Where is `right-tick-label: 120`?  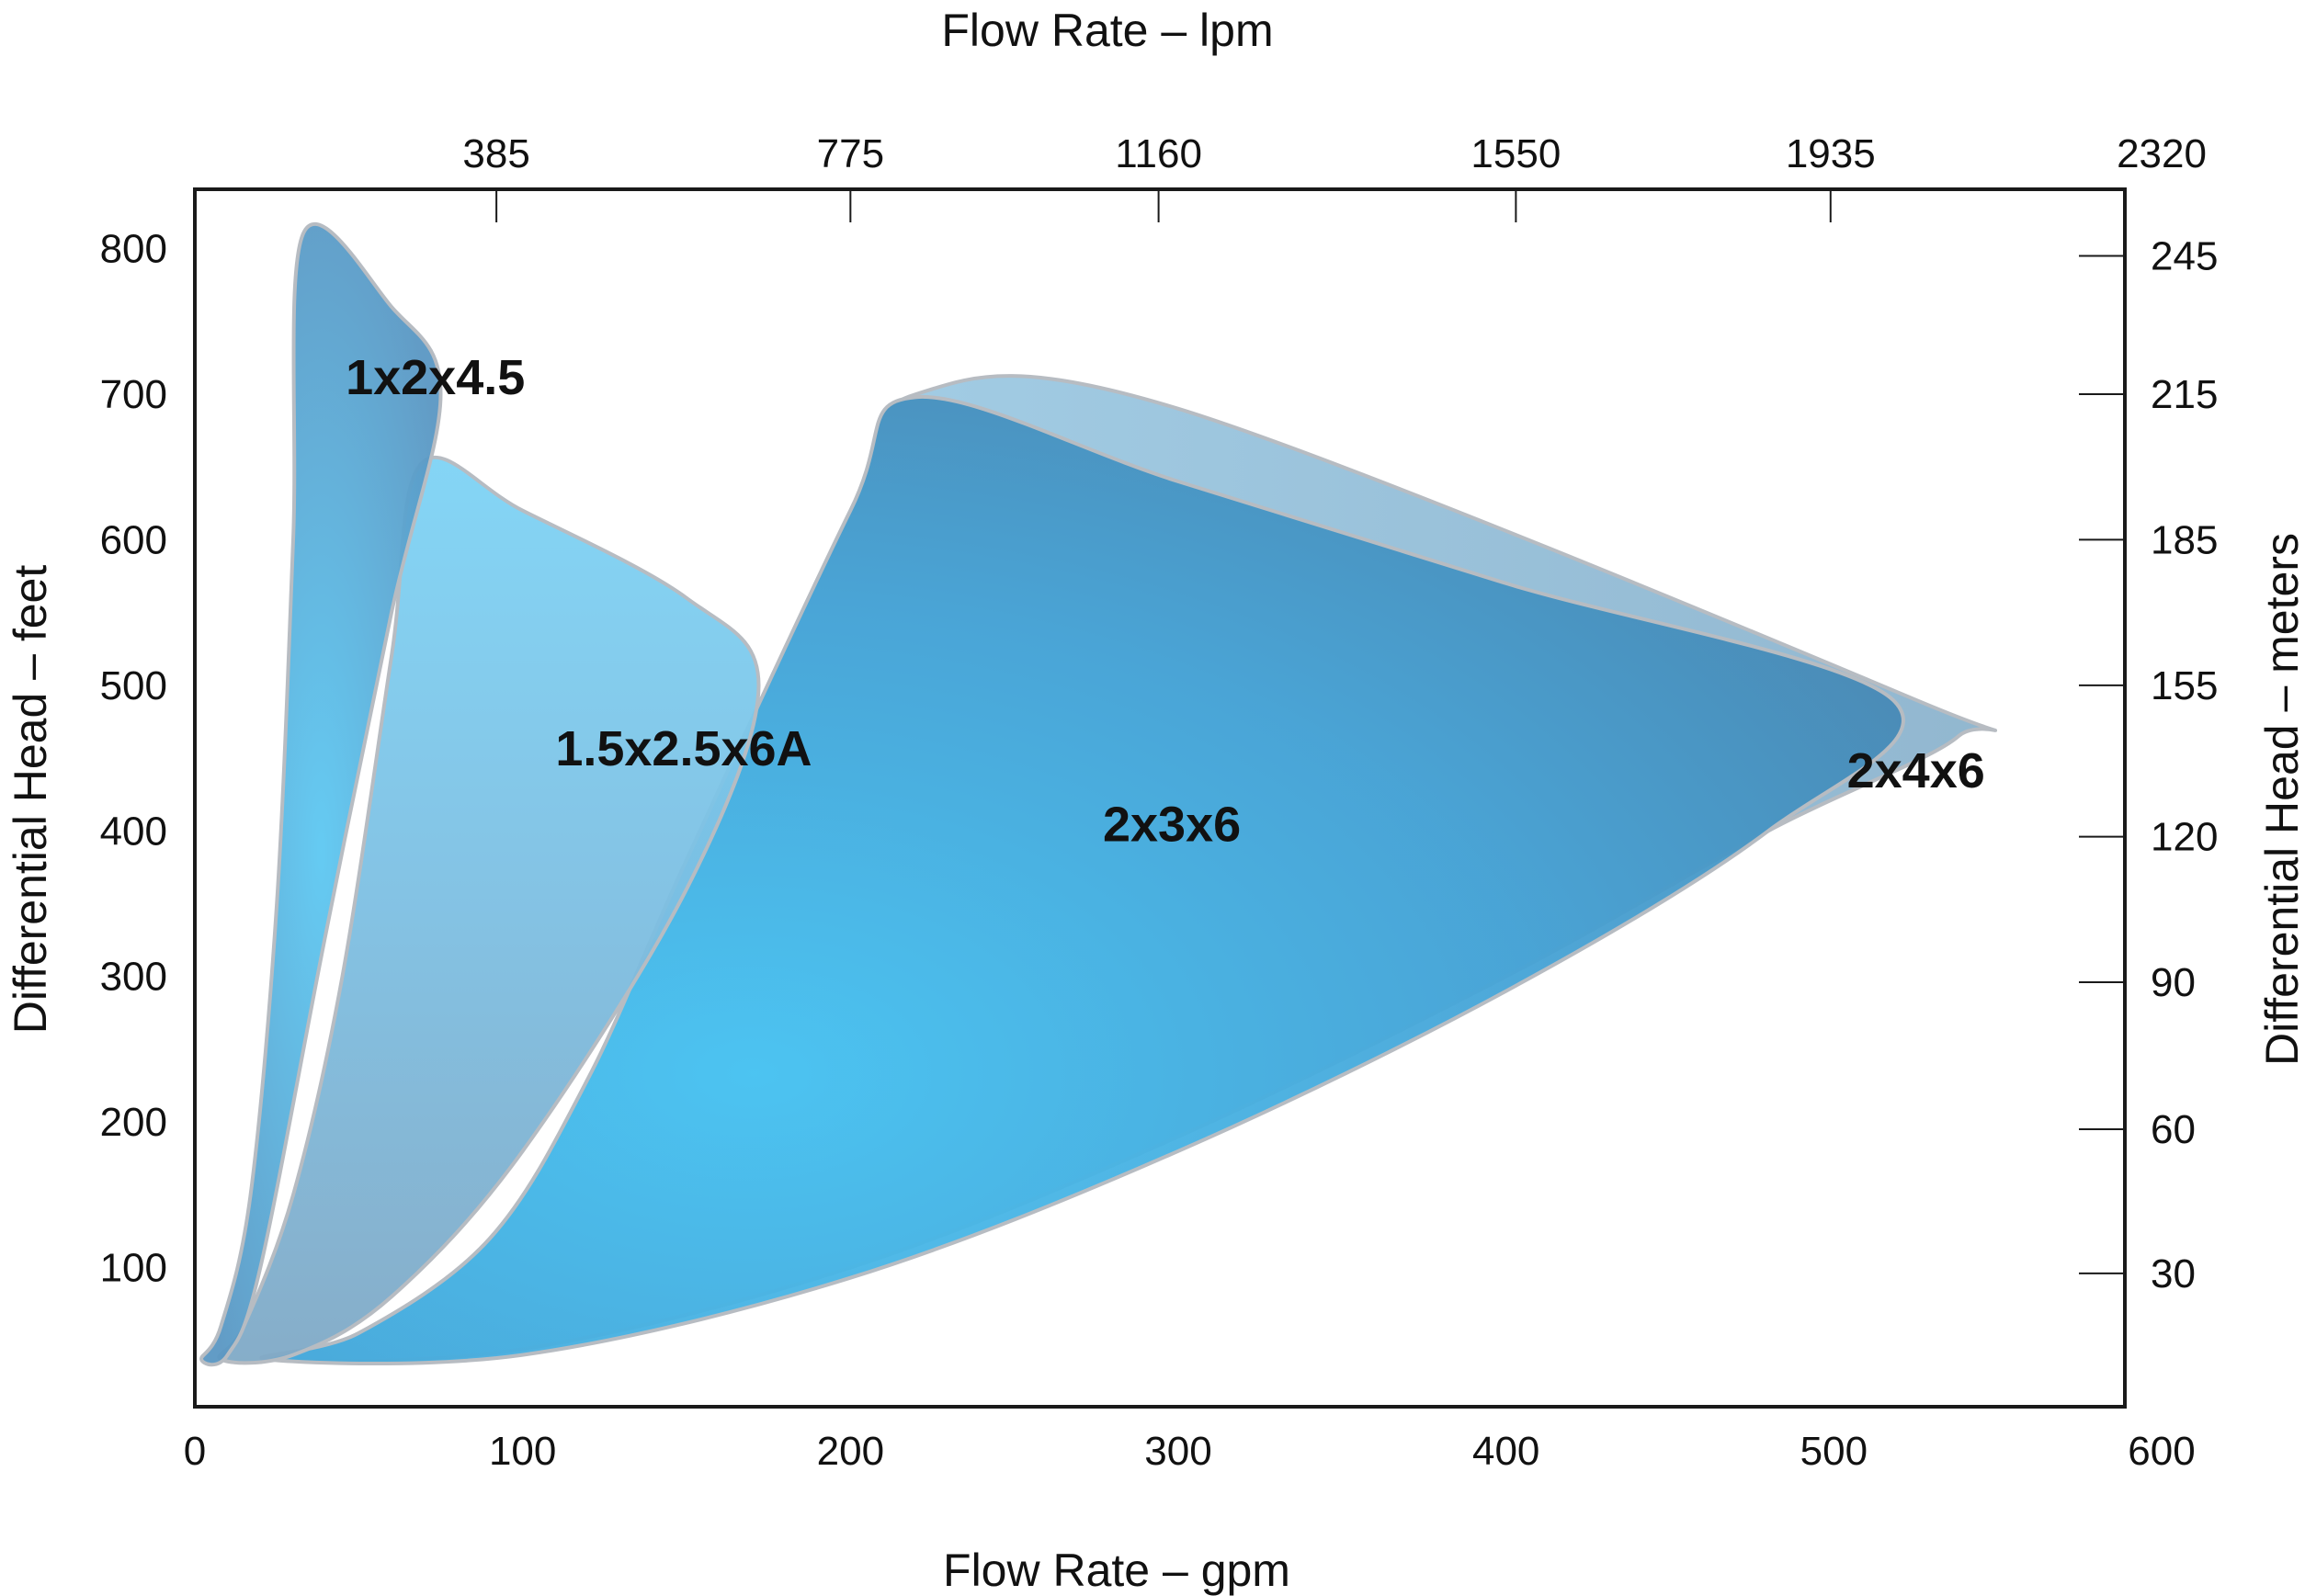 right-tick-label: 120 is located at coordinates (2185, 837).